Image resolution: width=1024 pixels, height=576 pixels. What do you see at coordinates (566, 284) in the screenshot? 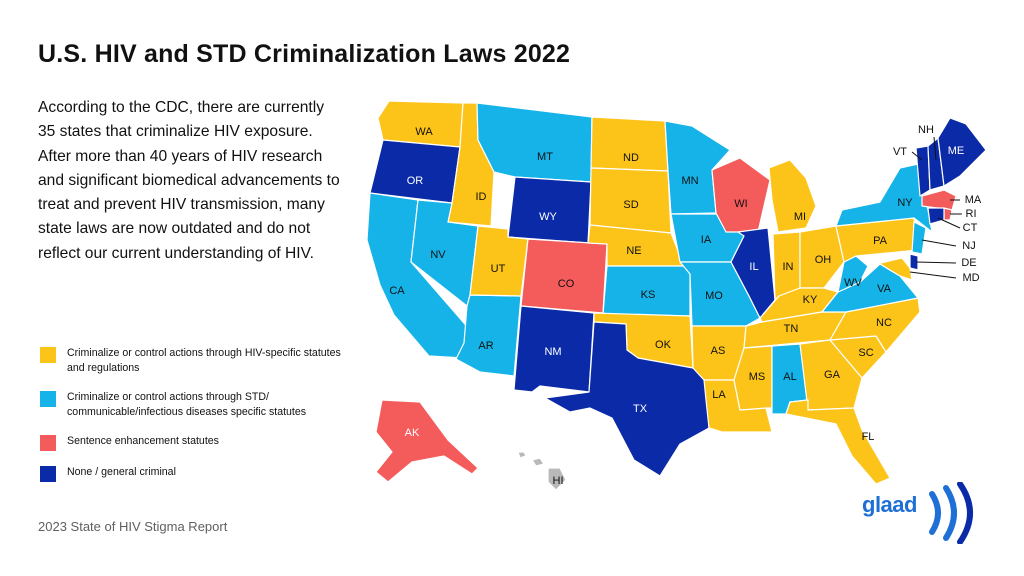
I see `state-label-co: CO` at bounding box center [566, 284].